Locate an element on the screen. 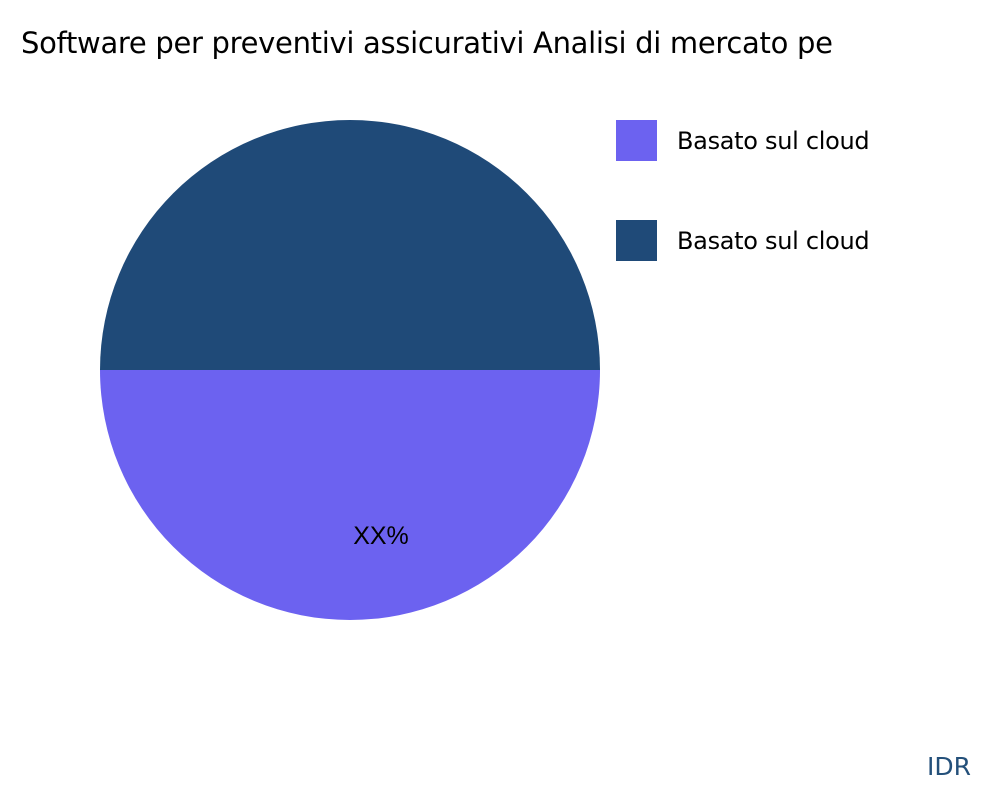  slice-label: XX% is located at coordinates (381, 536).